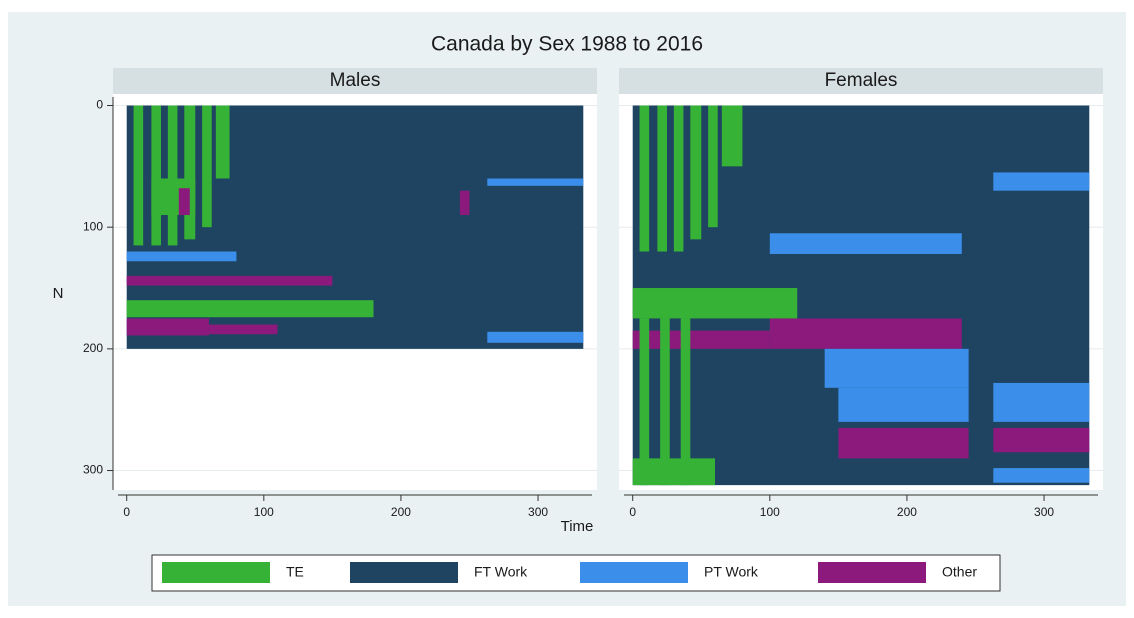 The width and height of the screenshot is (1134, 618). I want to click on y-tick-label: 200, so click(93, 348).